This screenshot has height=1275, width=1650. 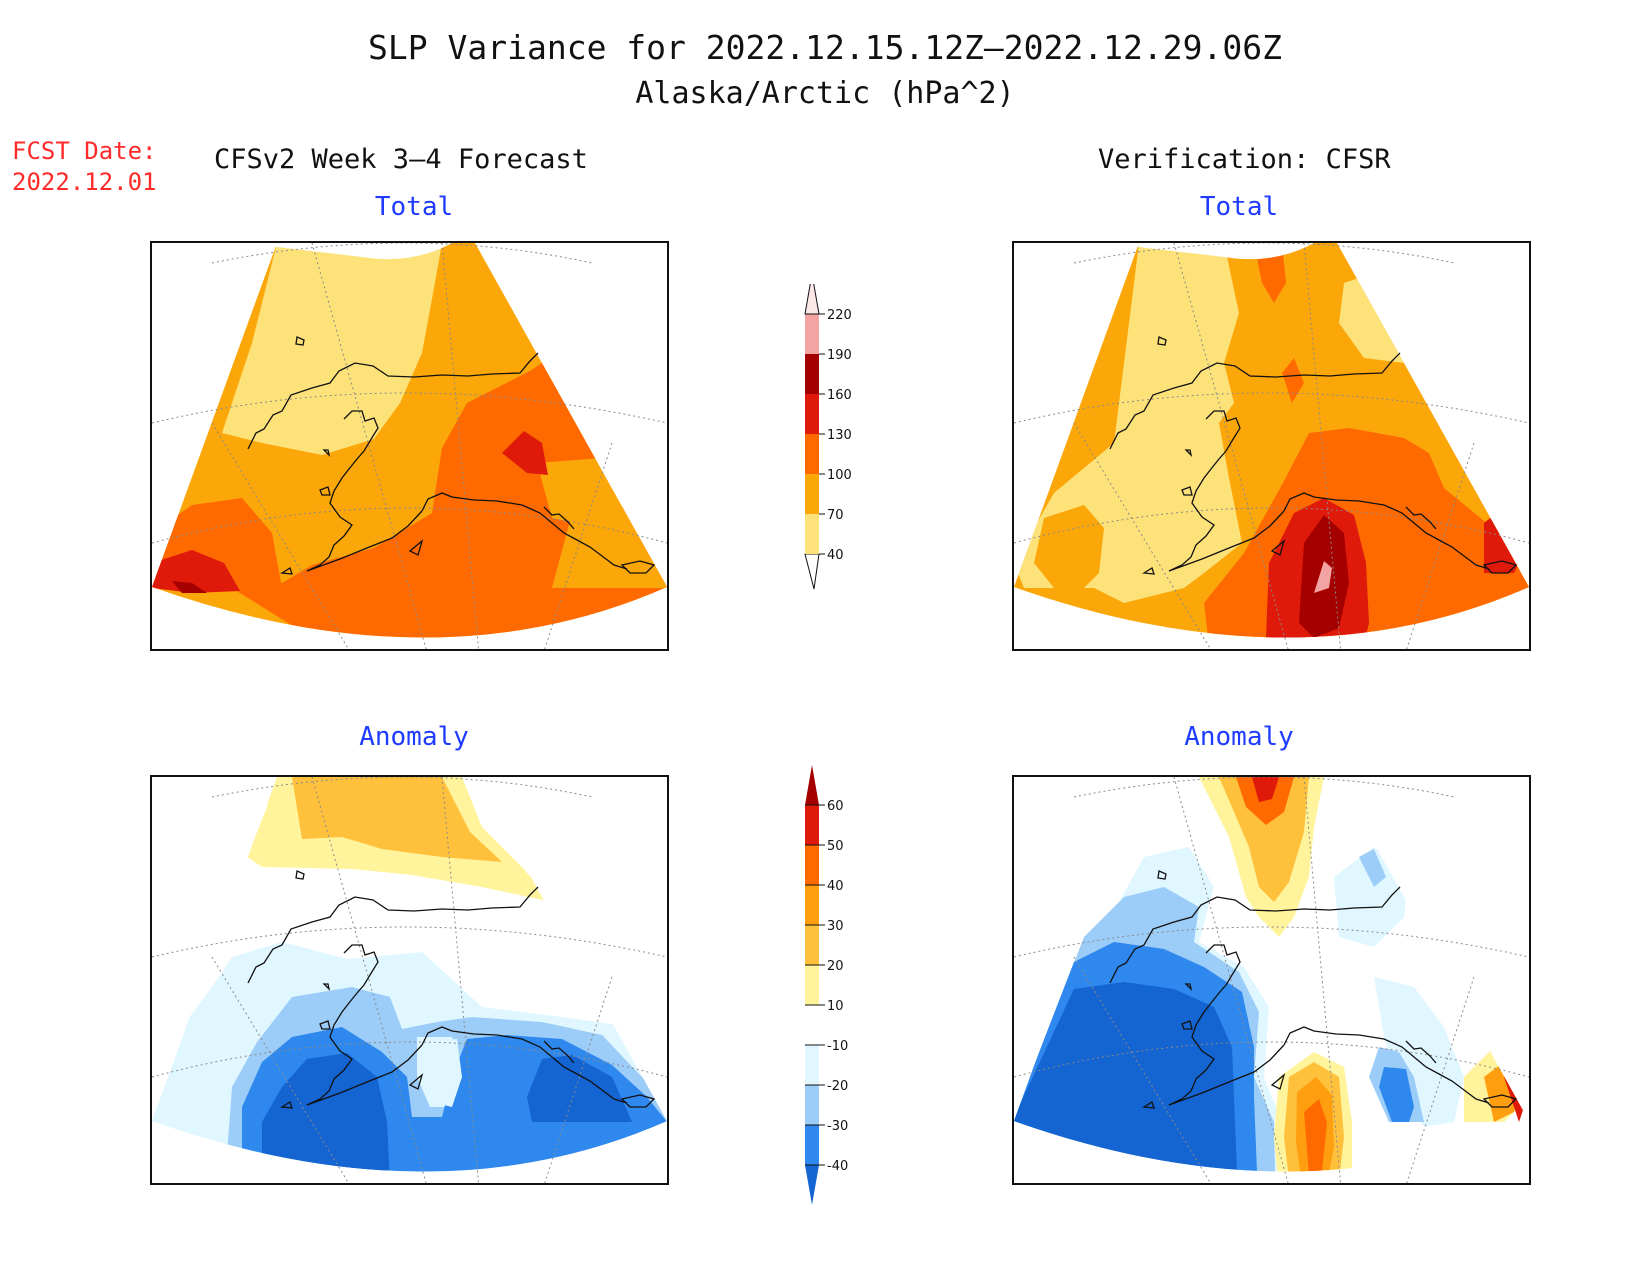 I want to click on colorbar-tick-label: 30, so click(x=835, y=926).